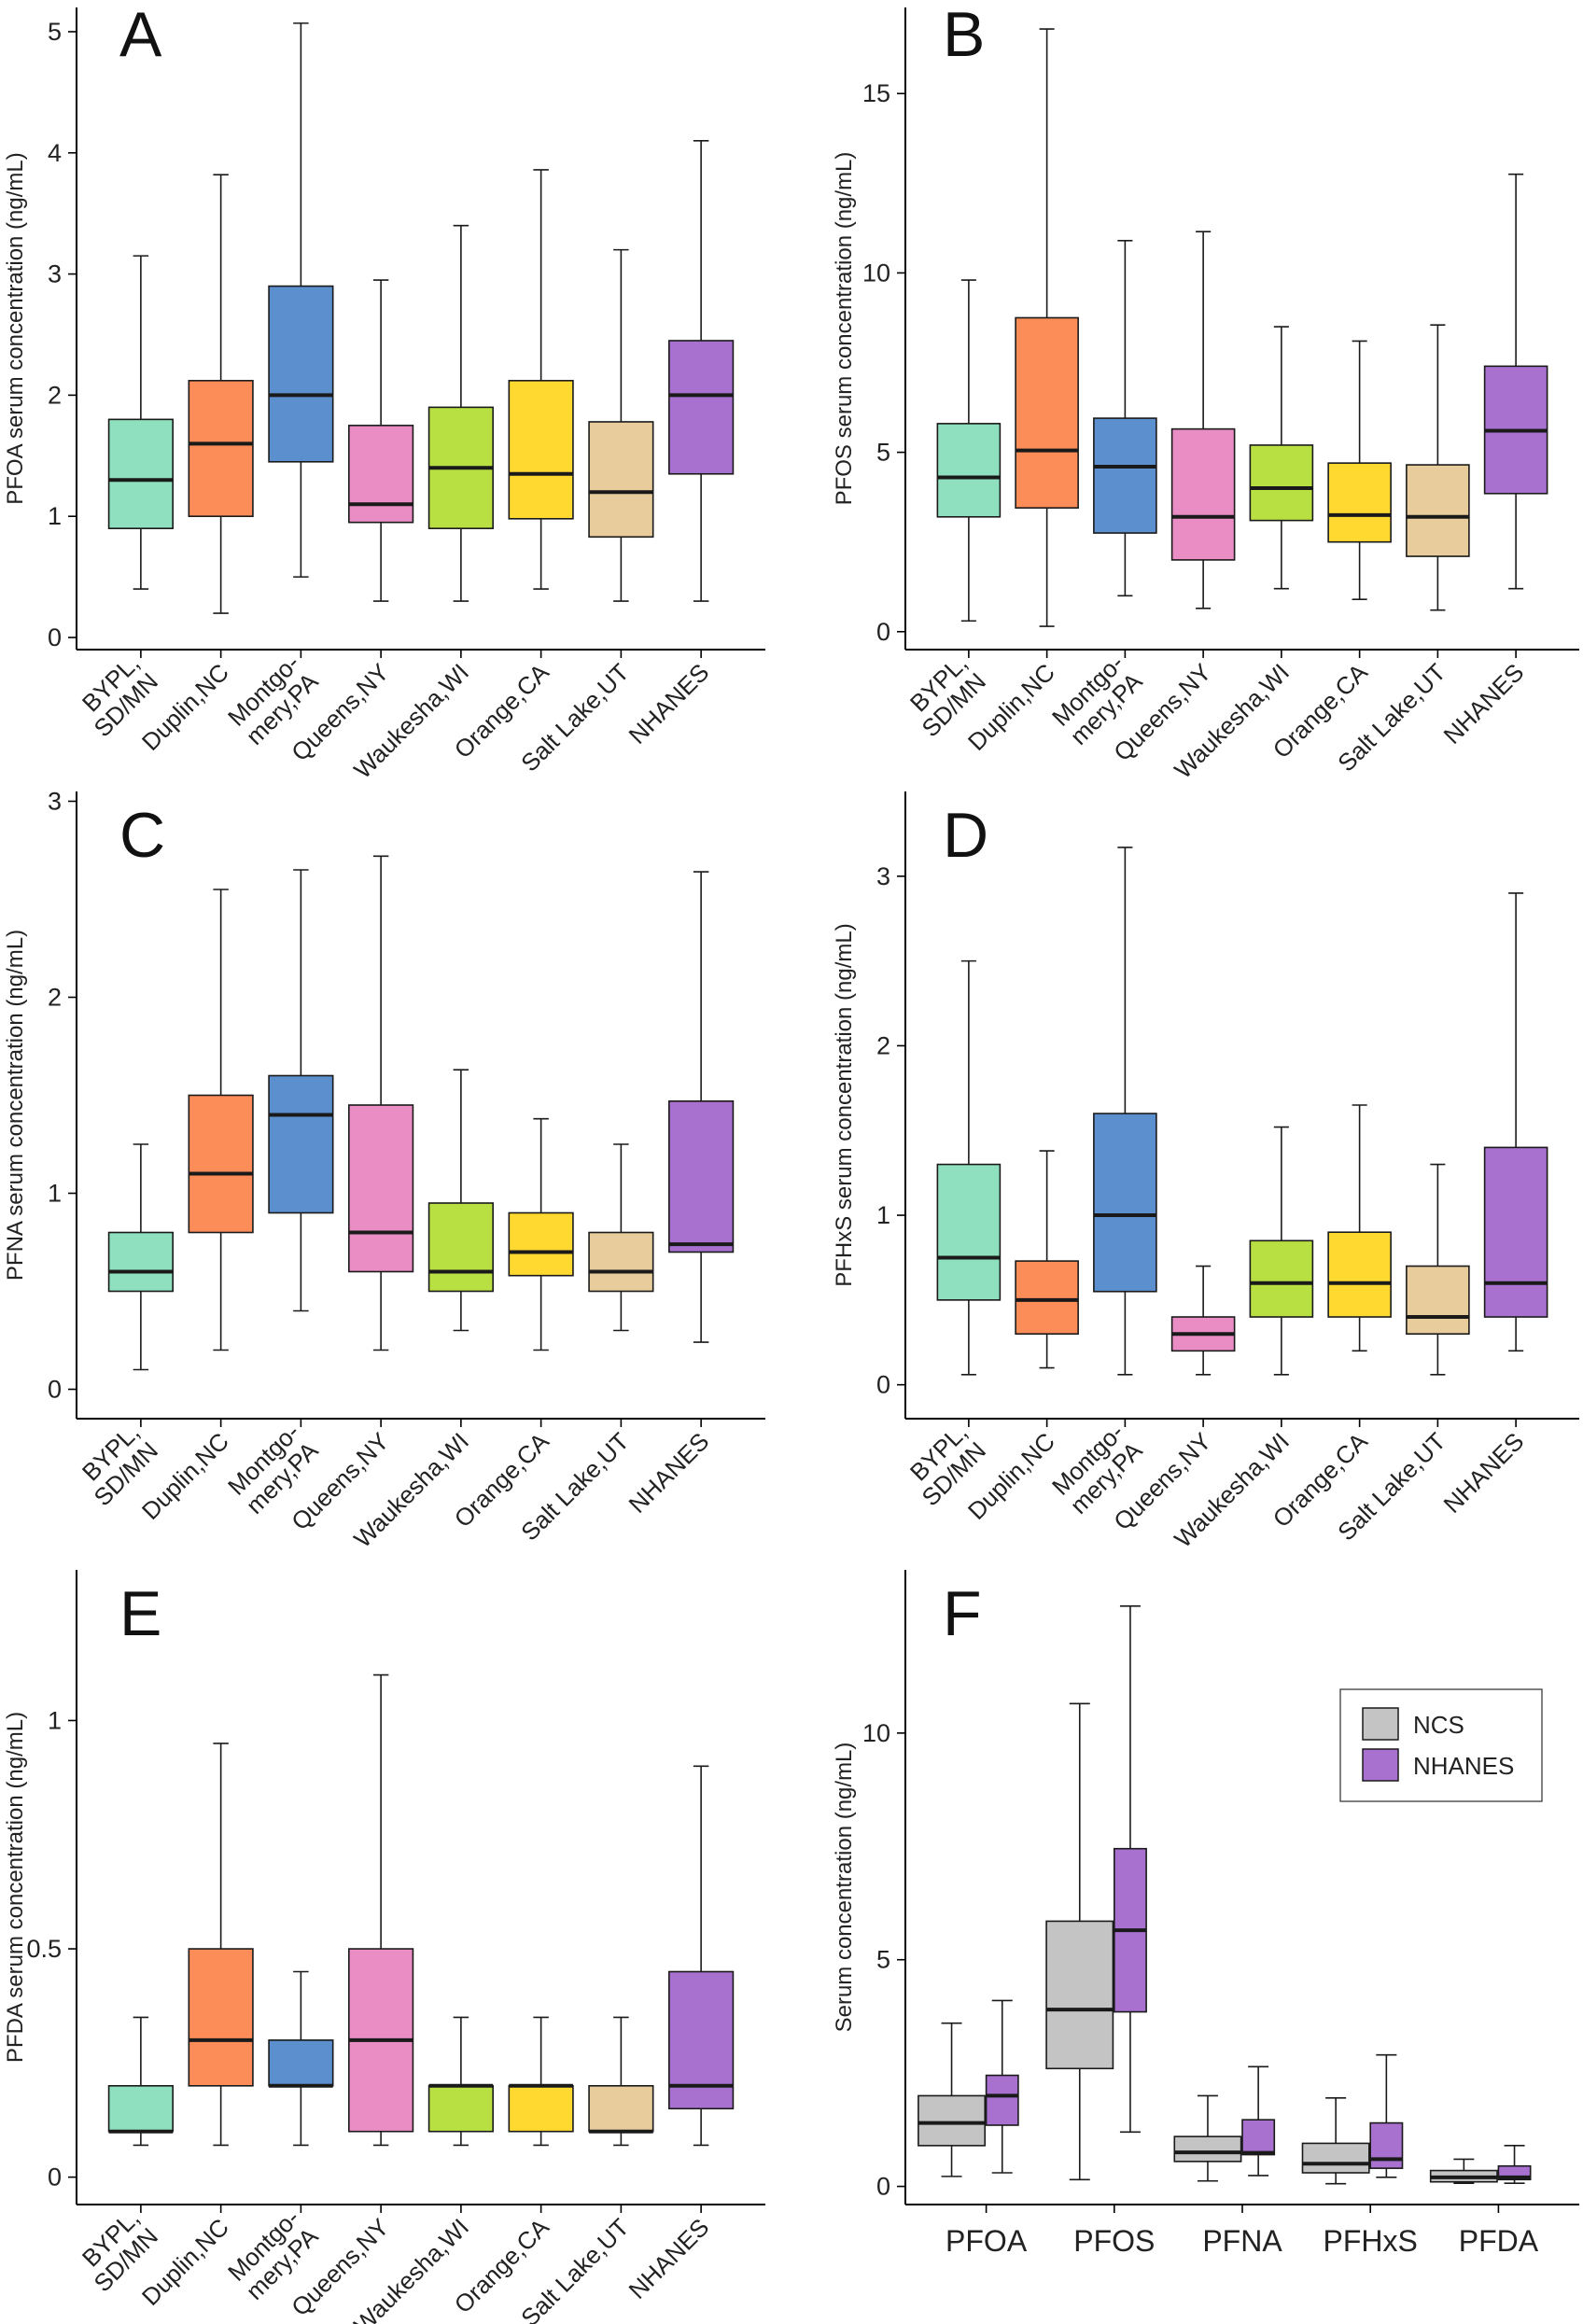  Describe the element at coordinates (1371, 2241) in the screenshot. I see `x-tick-label: PFHxS` at that location.